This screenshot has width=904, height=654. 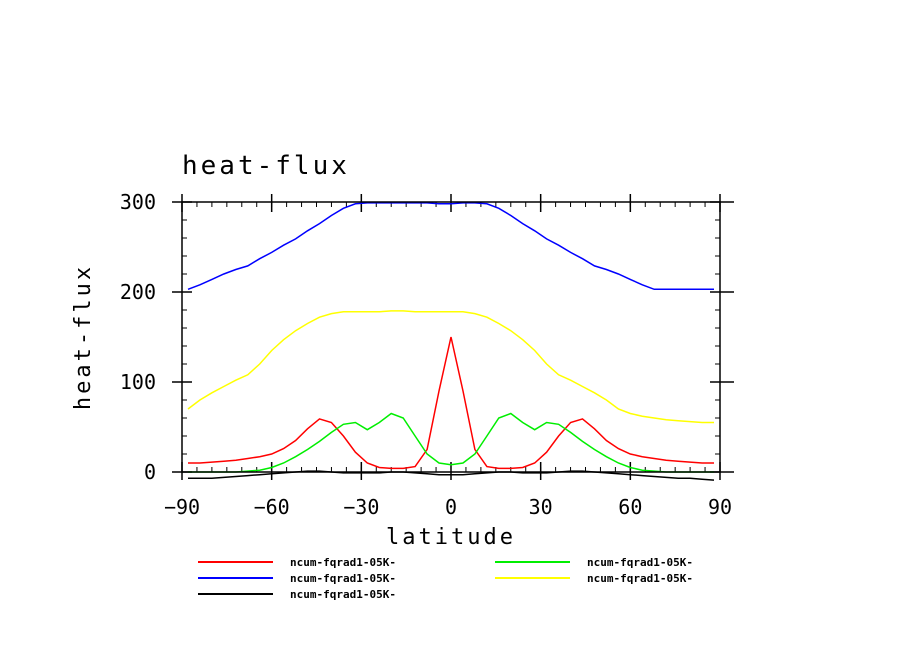 I want to click on legend-label-1: ncum-fqrad1-05K-, so click(x=343, y=562).